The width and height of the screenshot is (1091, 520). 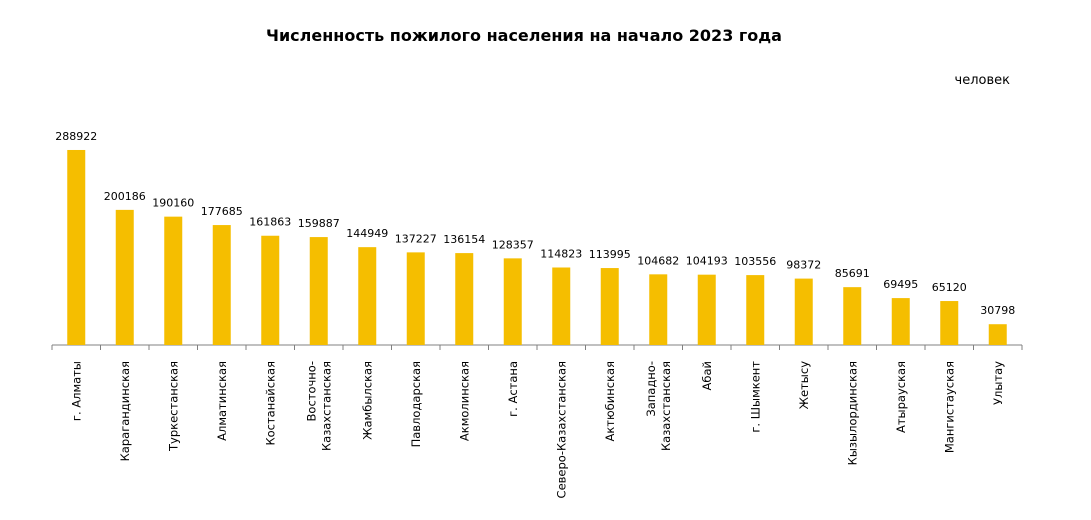 I want to click on x-tick-label-line: Северо-Казахстанская, so click(x=561, y=429).